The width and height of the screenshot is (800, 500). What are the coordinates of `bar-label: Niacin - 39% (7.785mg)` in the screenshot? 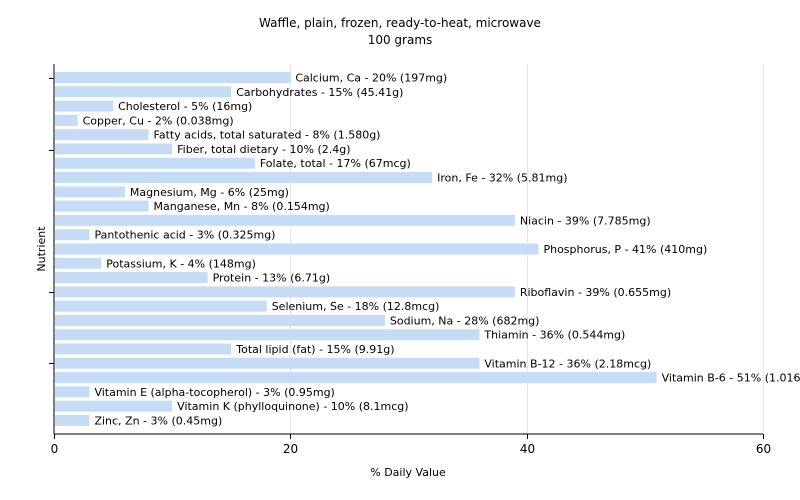 It's located at (585, 220).